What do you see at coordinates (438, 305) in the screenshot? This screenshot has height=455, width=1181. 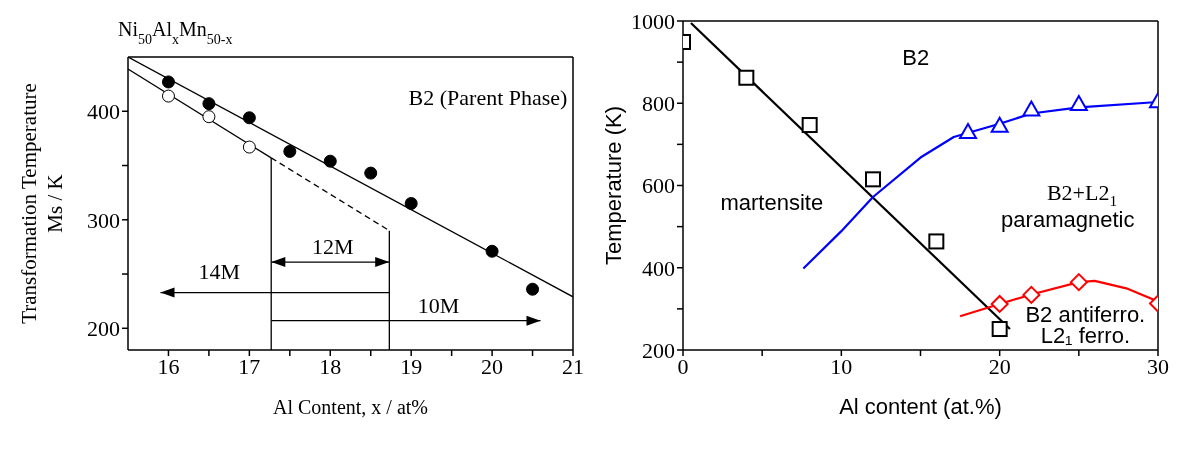 I see `annotation: 10M` at bounding box center [438, 305].